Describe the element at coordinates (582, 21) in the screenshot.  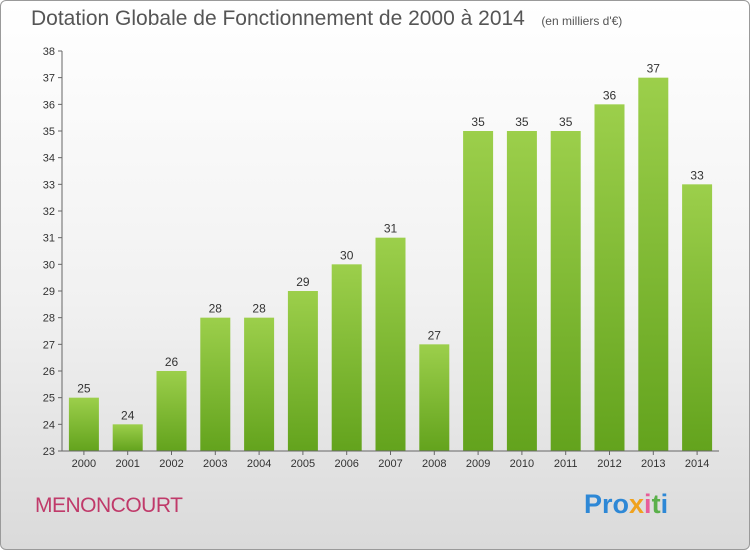
I see `chart-subtitle: (en milliers d'€)` at that location.